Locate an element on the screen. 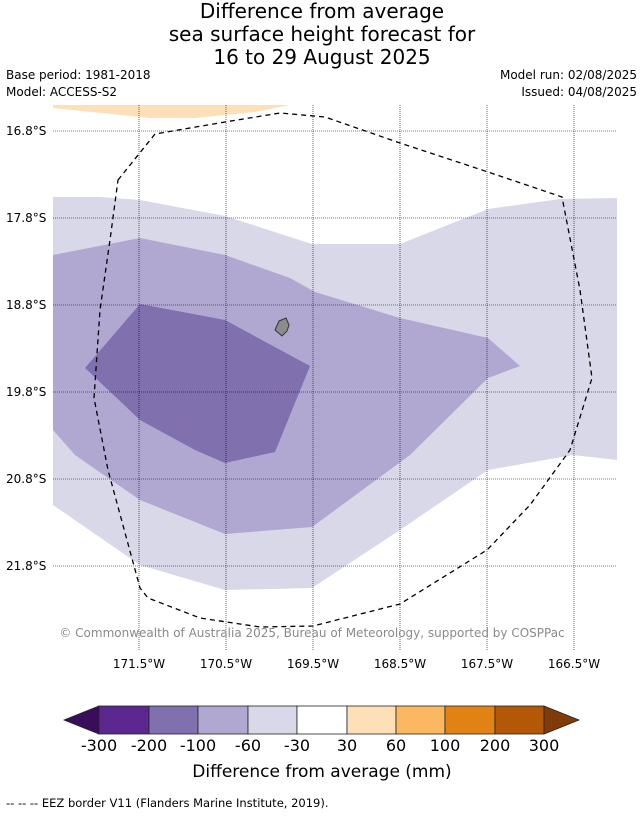 The height and width of the screenshot is (816, 644). title-line-1: Difference from average is located at coordinates (322, 11).